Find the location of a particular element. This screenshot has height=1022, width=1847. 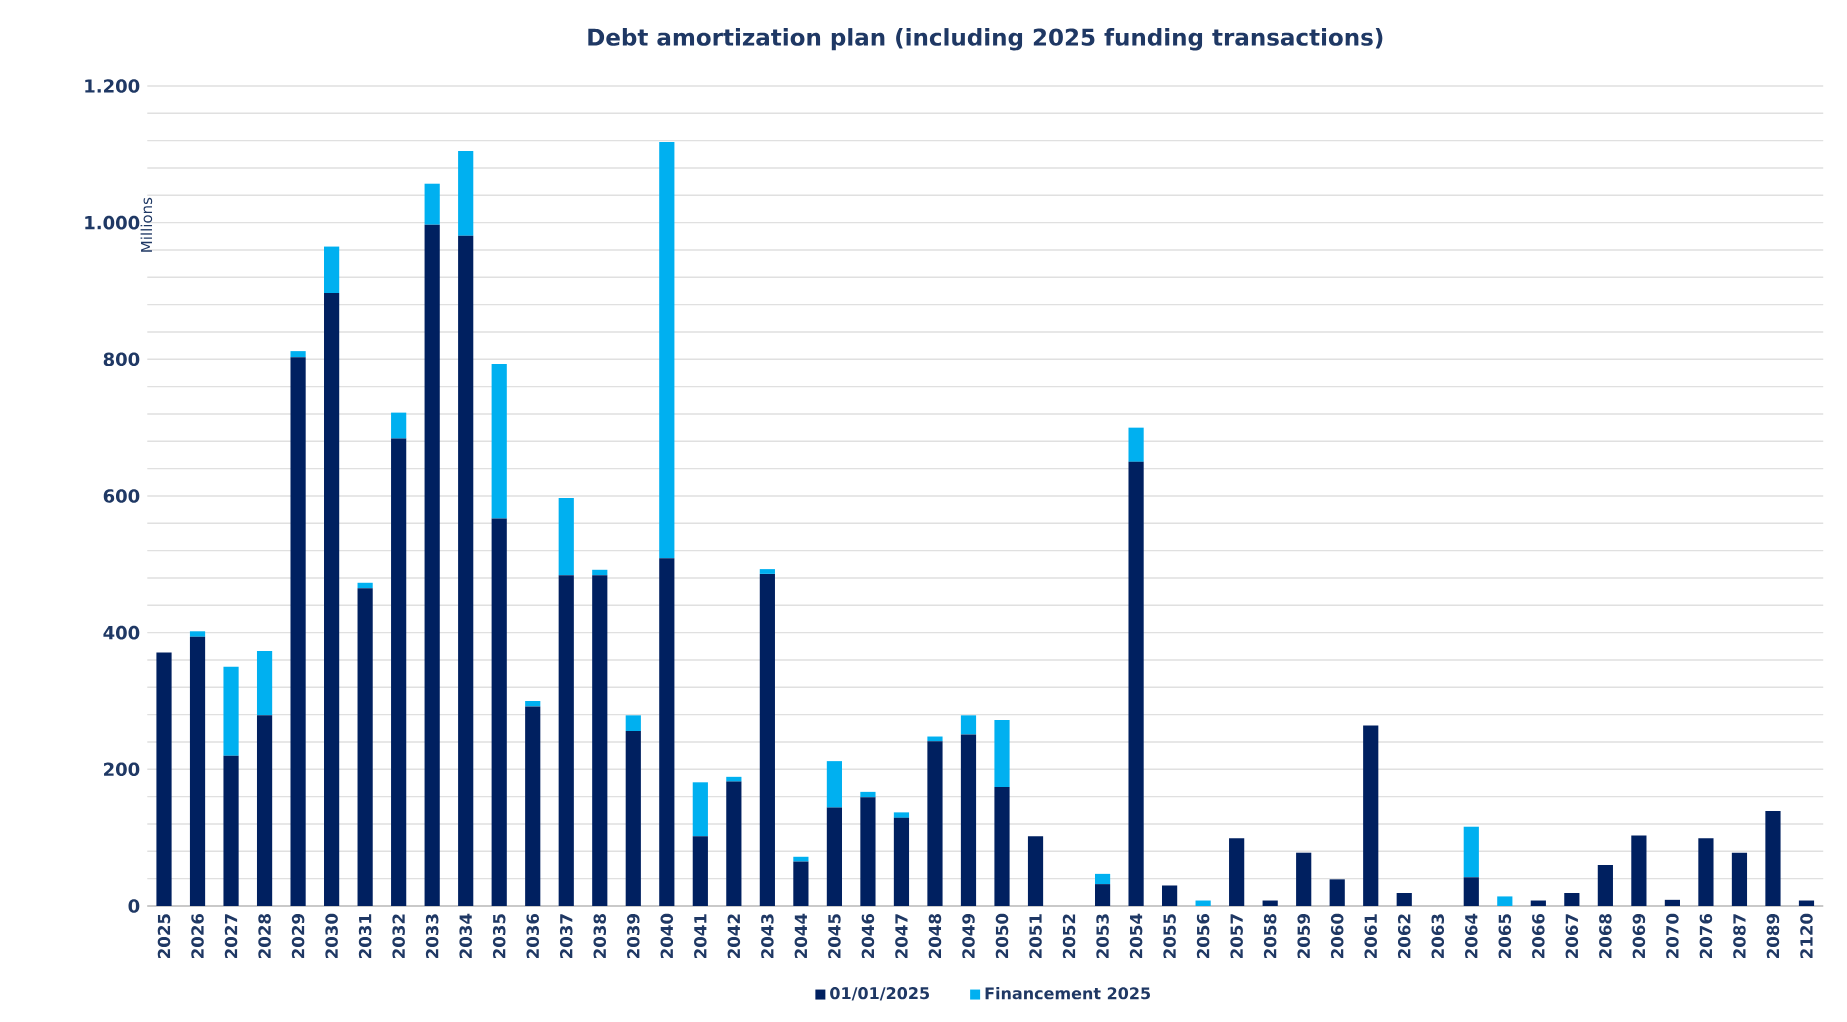

x-tick-label: 2057 is located at coordinates (1236, 936).